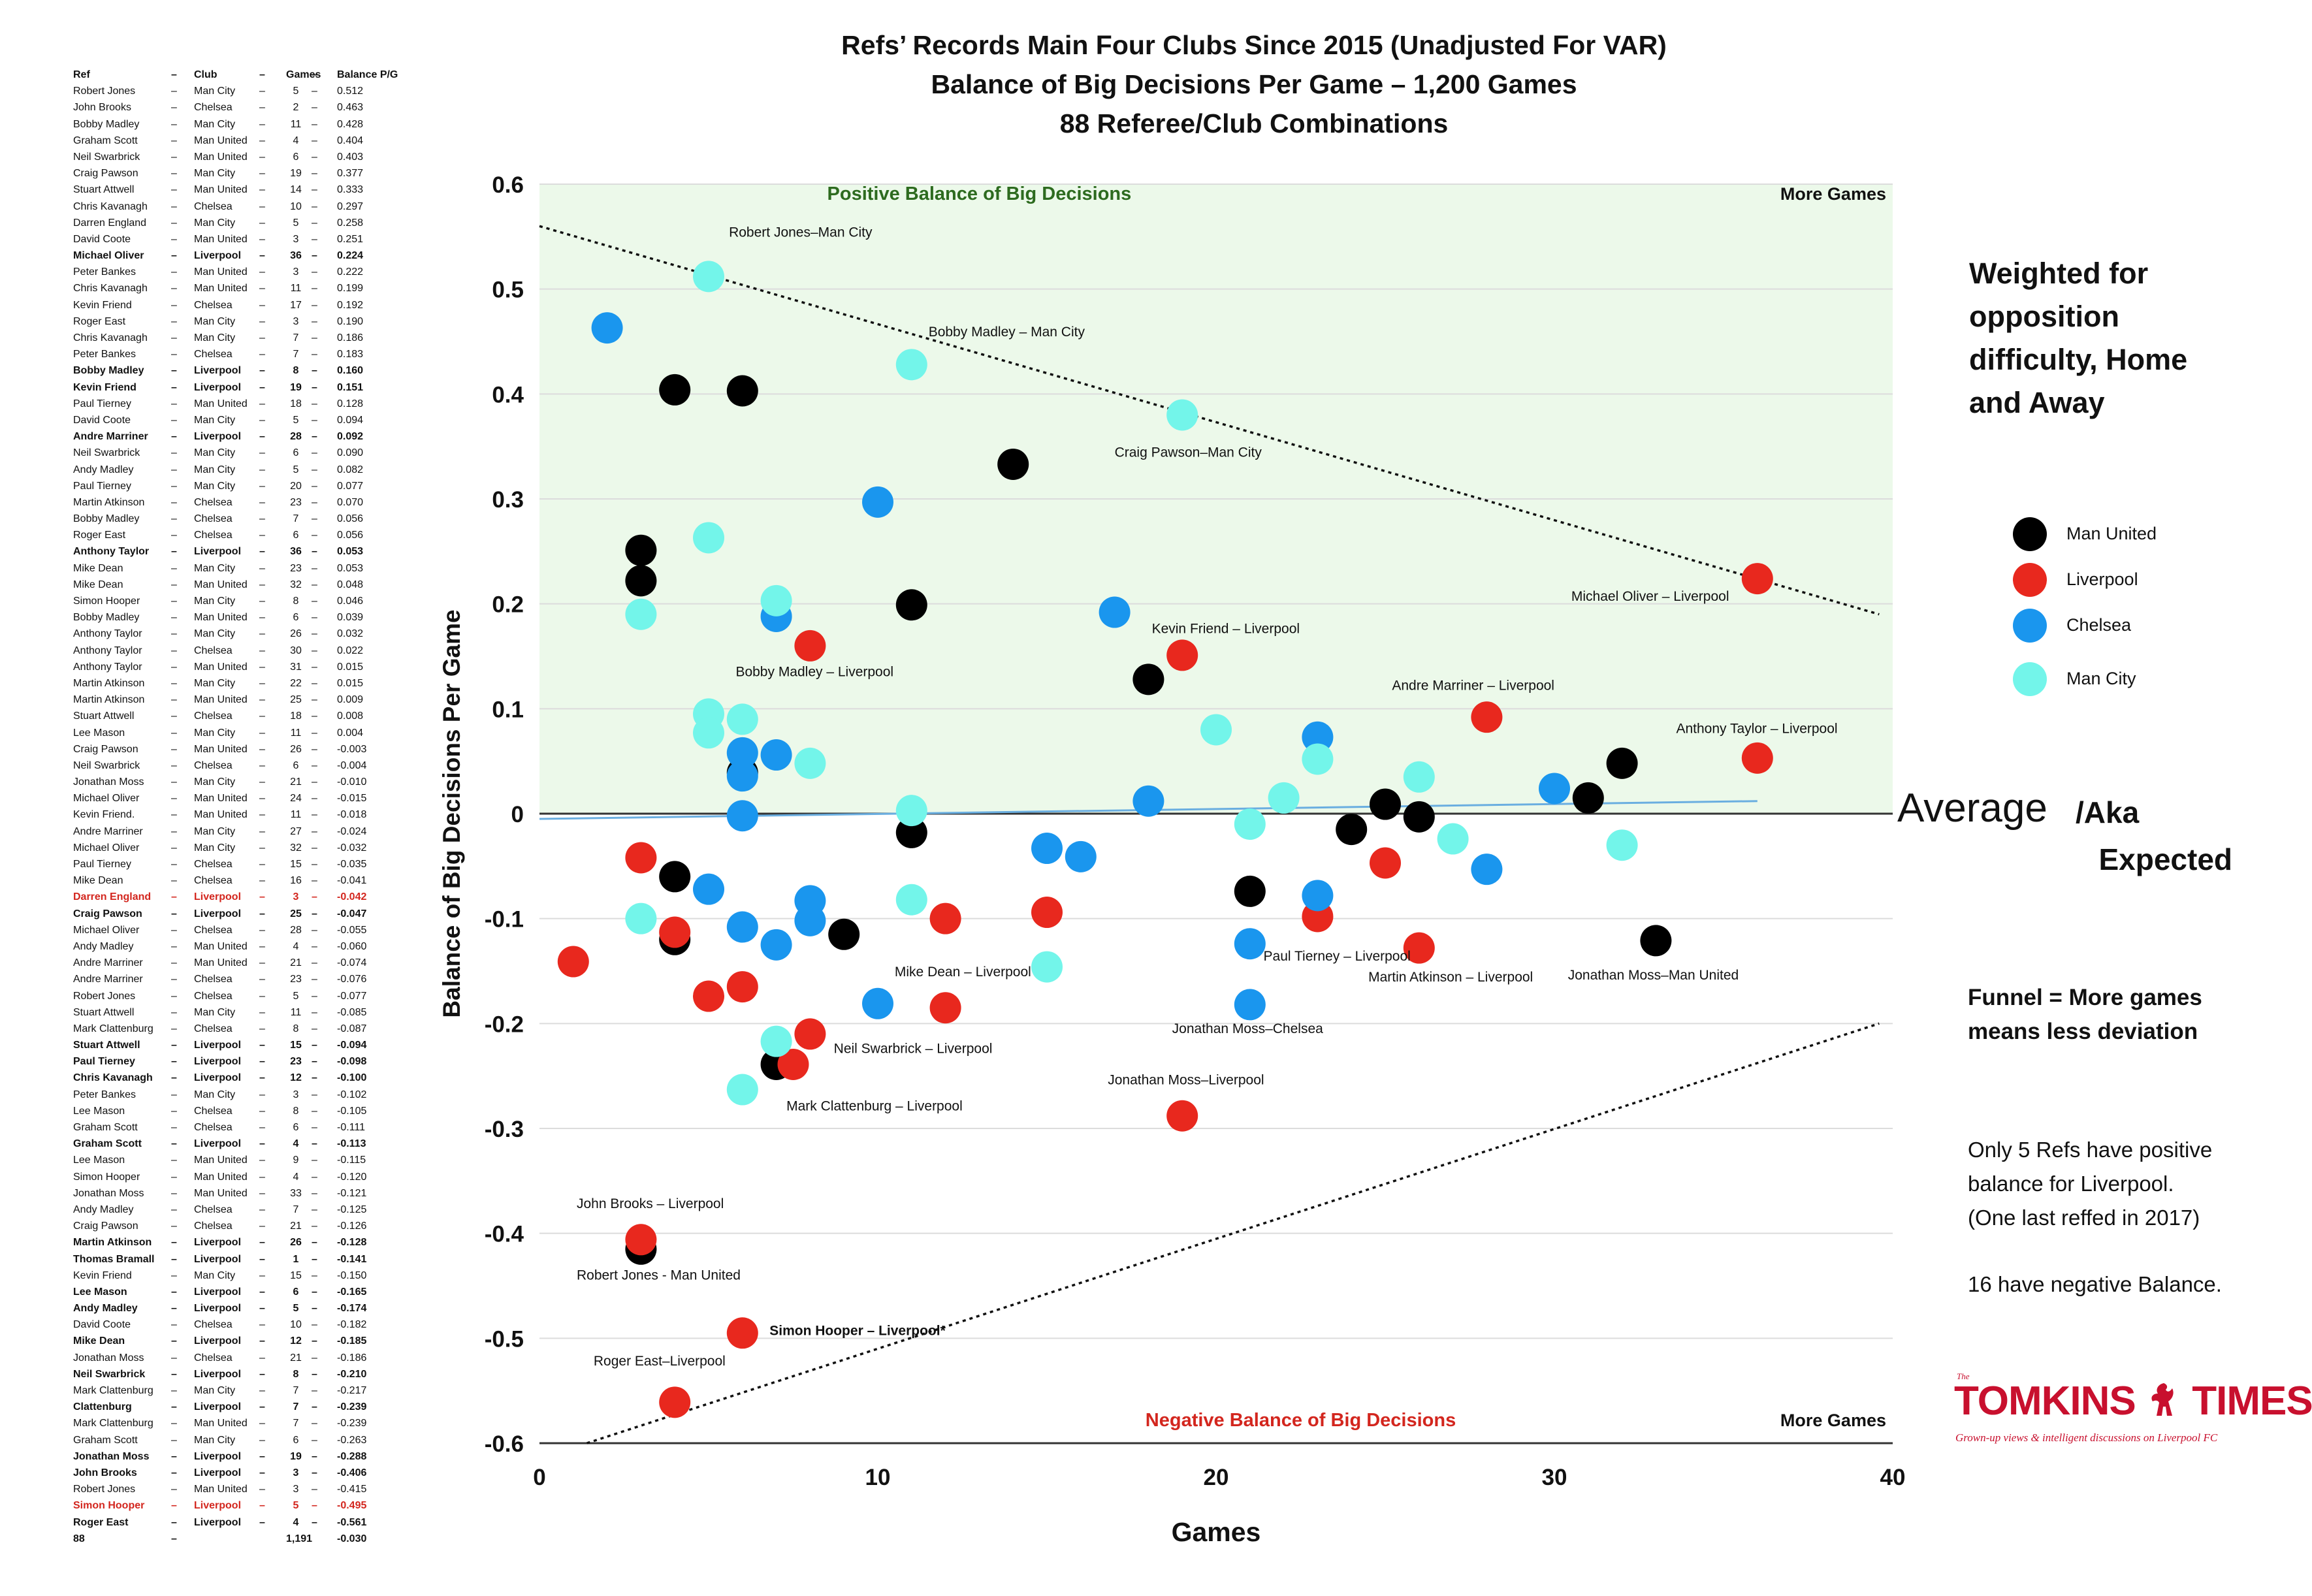 The height and width of the screenshot is (1596, 2312). I want to click on cell-balance: 0.082, so click(350, 469).